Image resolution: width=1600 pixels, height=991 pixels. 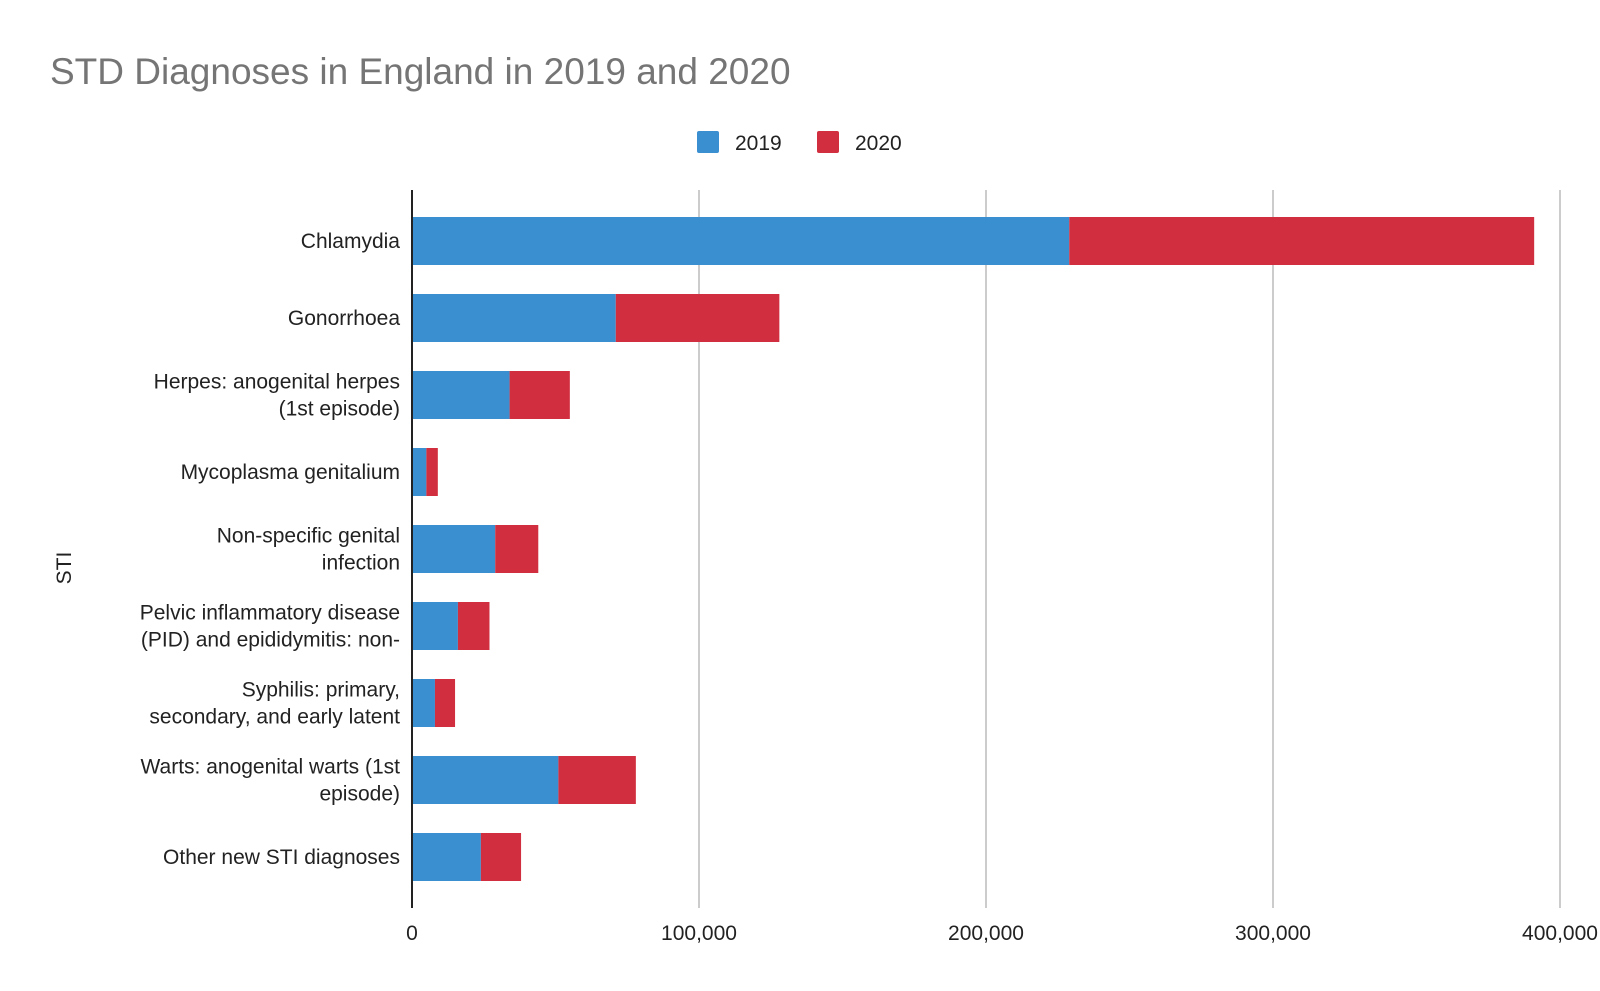 I want to click on category-label-line: Gonorrhoea, so click(x=344, y=318).